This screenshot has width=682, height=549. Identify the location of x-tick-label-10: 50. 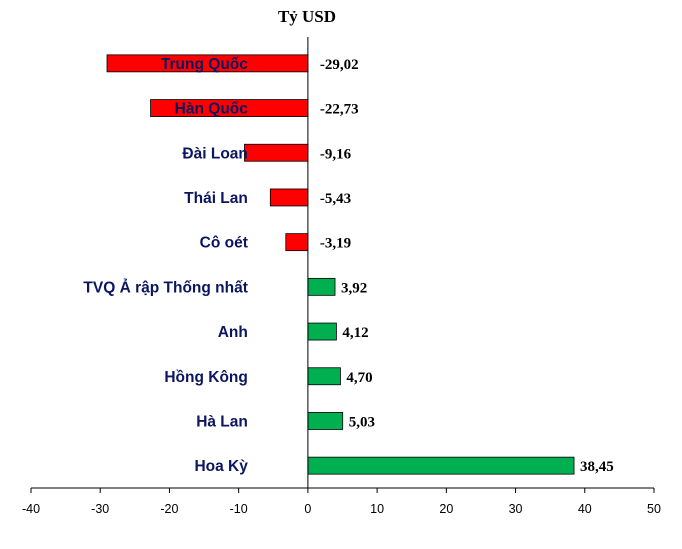
(654, 509).